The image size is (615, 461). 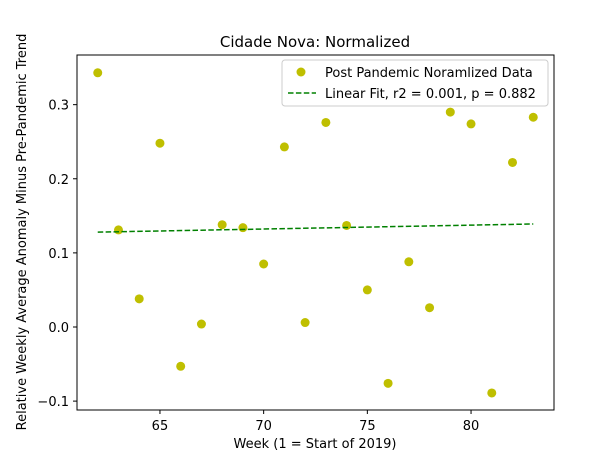 I want to click on y-tick-label: 0.0, so click(x=58, y=328).